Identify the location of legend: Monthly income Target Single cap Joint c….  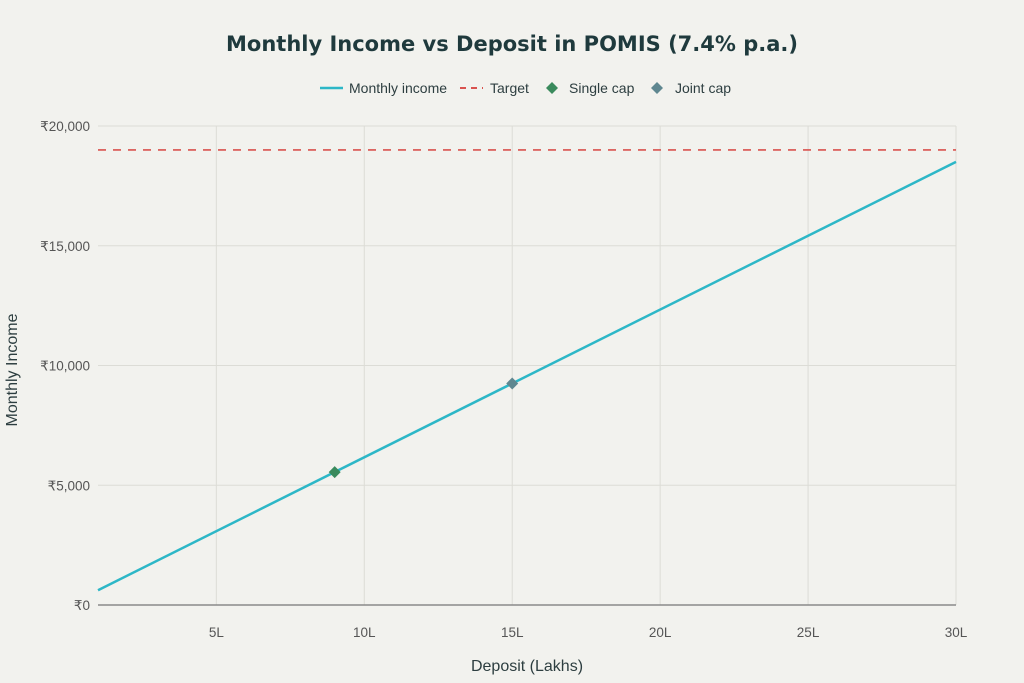
(525, 88).